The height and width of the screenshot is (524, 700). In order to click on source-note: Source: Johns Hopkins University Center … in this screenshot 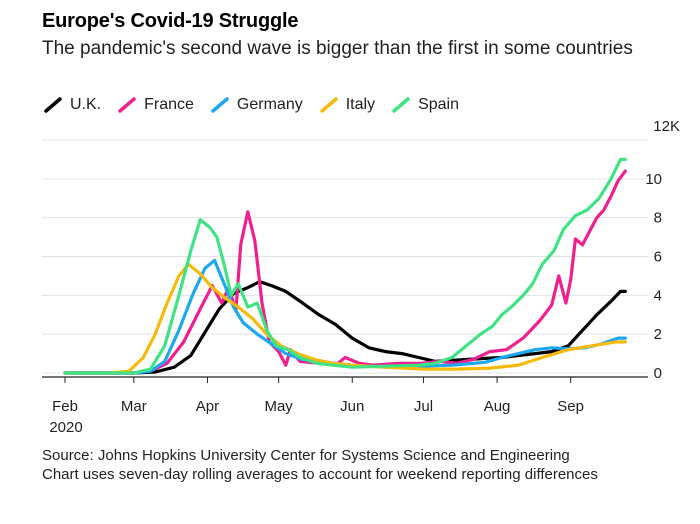, I will do `click(306, 455)`.